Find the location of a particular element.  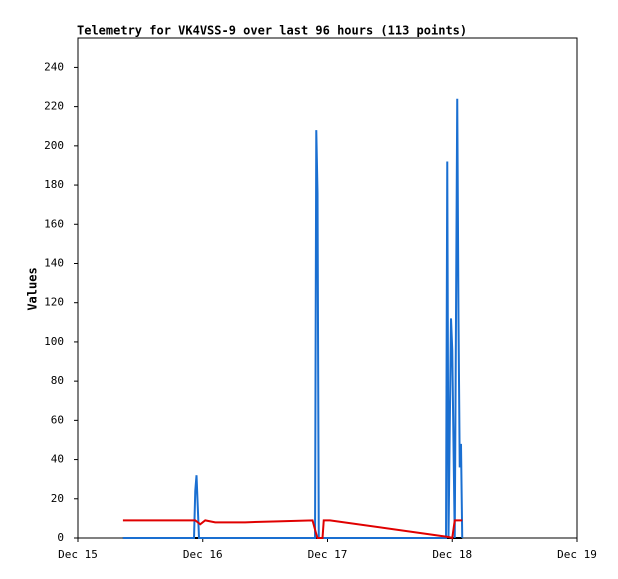

series-line is located at coordinates (292, 529).